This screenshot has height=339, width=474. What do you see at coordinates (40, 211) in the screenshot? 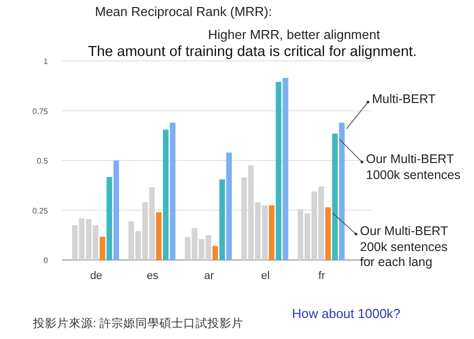
I see `y-tick-label: 0.25` at bounding box center [40, 211].